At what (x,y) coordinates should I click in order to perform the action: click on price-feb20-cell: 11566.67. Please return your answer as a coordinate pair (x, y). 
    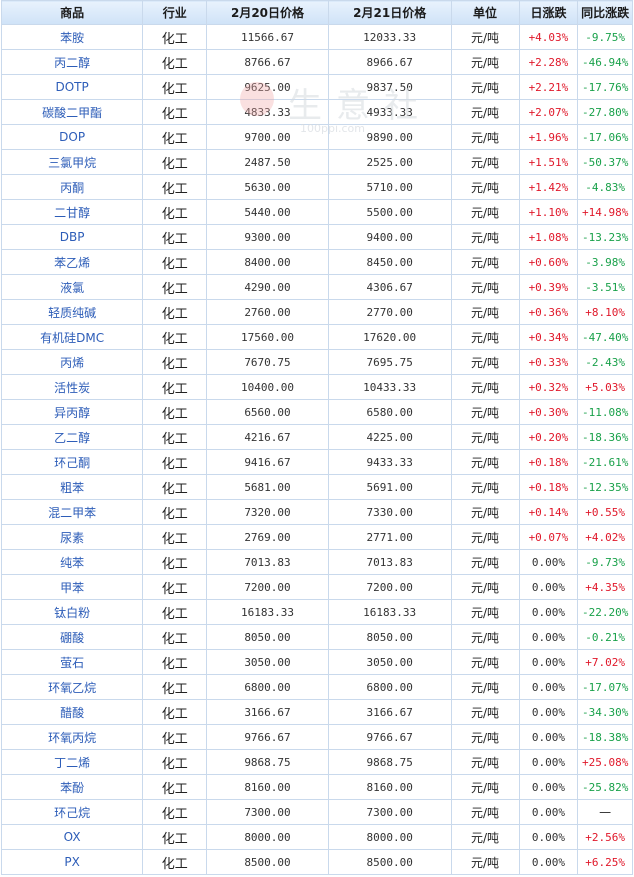
    Looking at the image, I should click on (267, 37).